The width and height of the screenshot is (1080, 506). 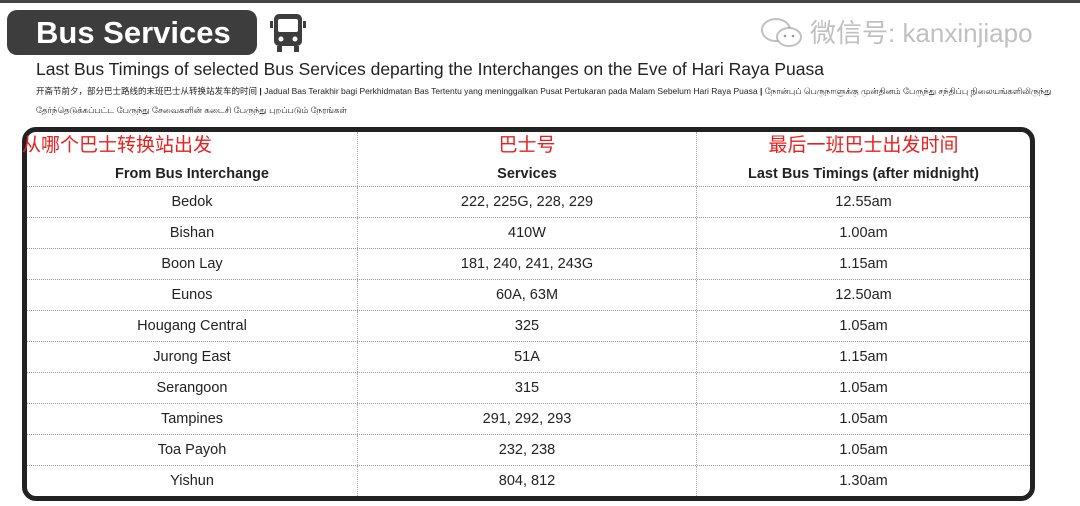 What do you see at coordinates (132, 32) in the screenshot?
I see `page-title: Bus Services` at bounding box center [132, 32].